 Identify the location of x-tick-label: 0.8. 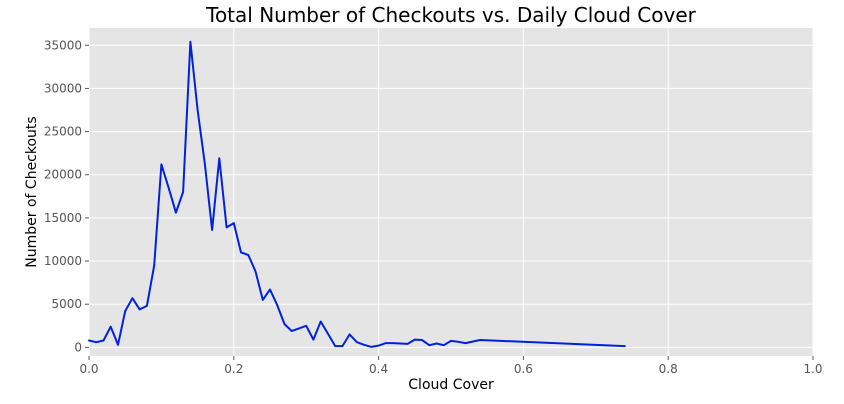
(668, 369).